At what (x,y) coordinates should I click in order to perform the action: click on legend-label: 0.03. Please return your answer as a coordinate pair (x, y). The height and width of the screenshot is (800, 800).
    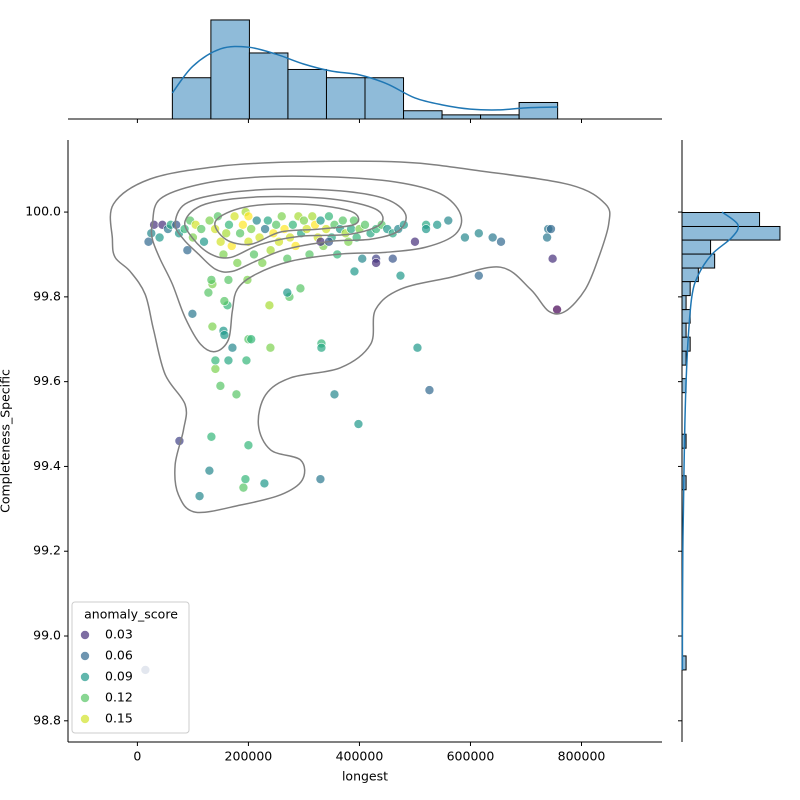
    Looking at the image, I should click on (119, 634).